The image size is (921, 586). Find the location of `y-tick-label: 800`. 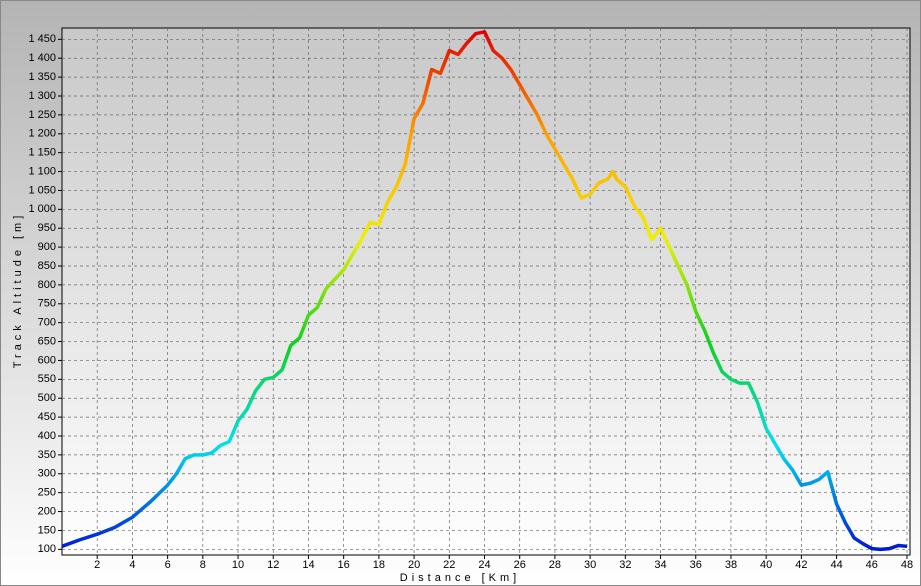

y-tick-label: 800 is located at coordinates (47, 285).